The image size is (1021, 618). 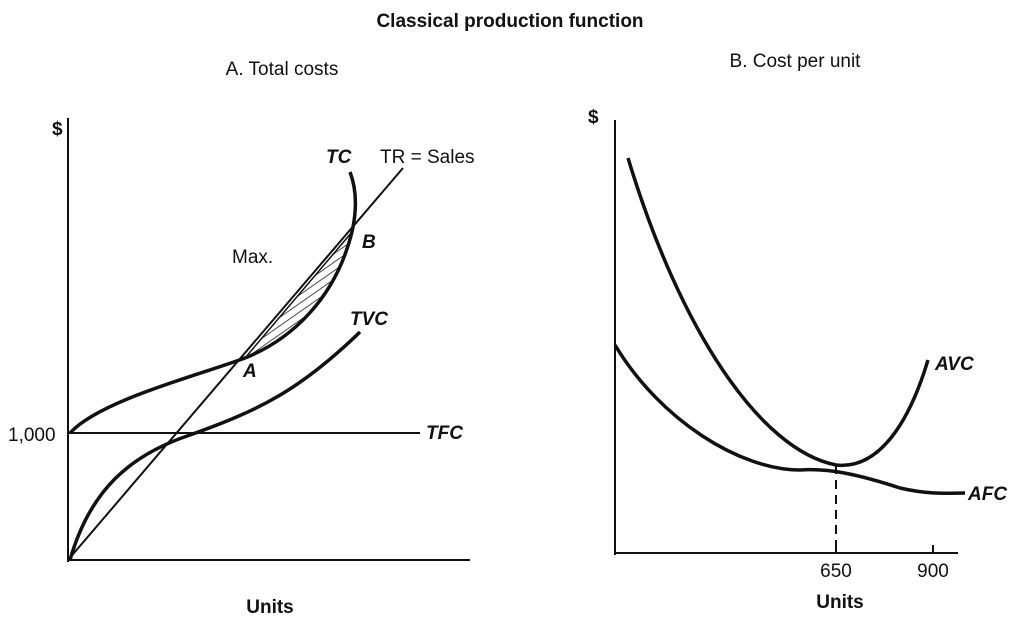 What do you see at coordinates (796, 61) in the screenshot?
I see `panel-title: B. Cost per unit` at bounding box center [796, 61].